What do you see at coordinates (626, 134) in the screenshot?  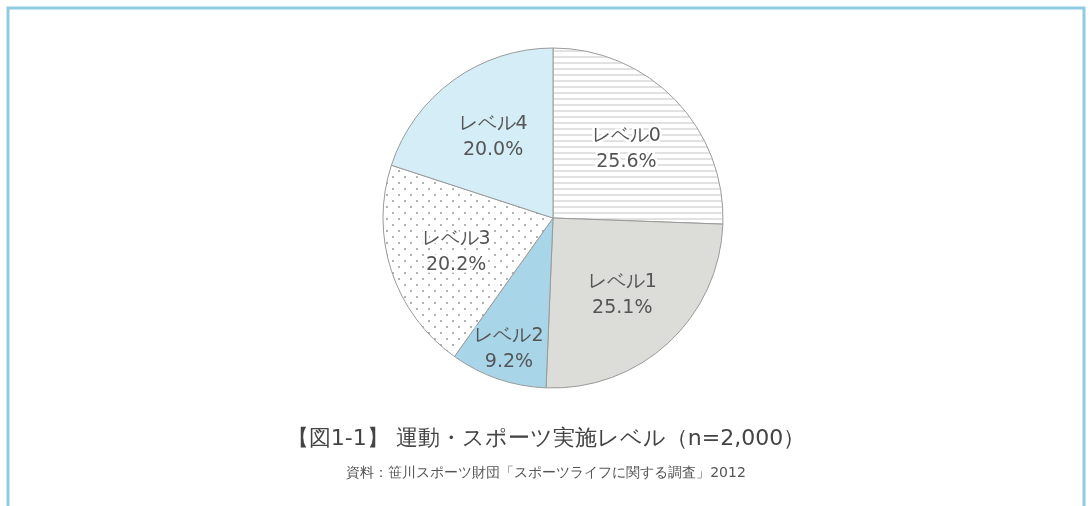 I see `slice-label: レベル0` at bounding box center [626, 134].